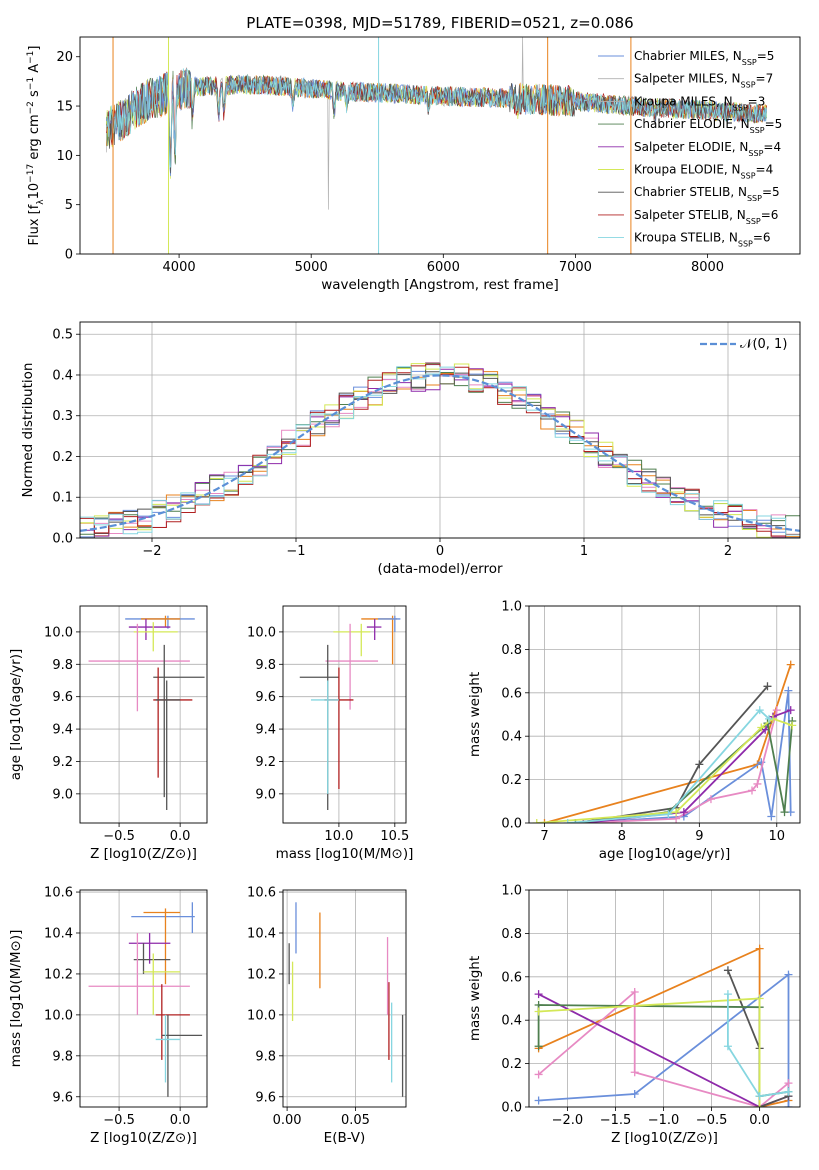 The width and height of the screenshot is (819, 1170). I want to click on legend-gauss-label: 𝒩(0, 1), so click(763, 344).